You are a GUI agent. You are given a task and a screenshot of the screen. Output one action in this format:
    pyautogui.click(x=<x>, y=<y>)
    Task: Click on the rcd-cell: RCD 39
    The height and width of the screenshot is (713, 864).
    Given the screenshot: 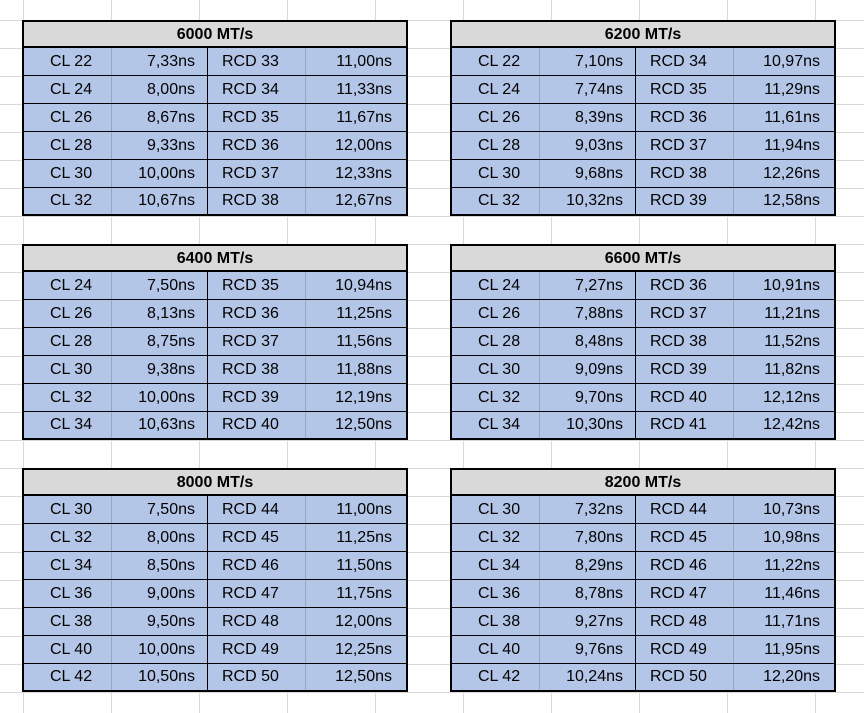 What is the action you would take?
    pyautogui.click(x=685, y=369)
    